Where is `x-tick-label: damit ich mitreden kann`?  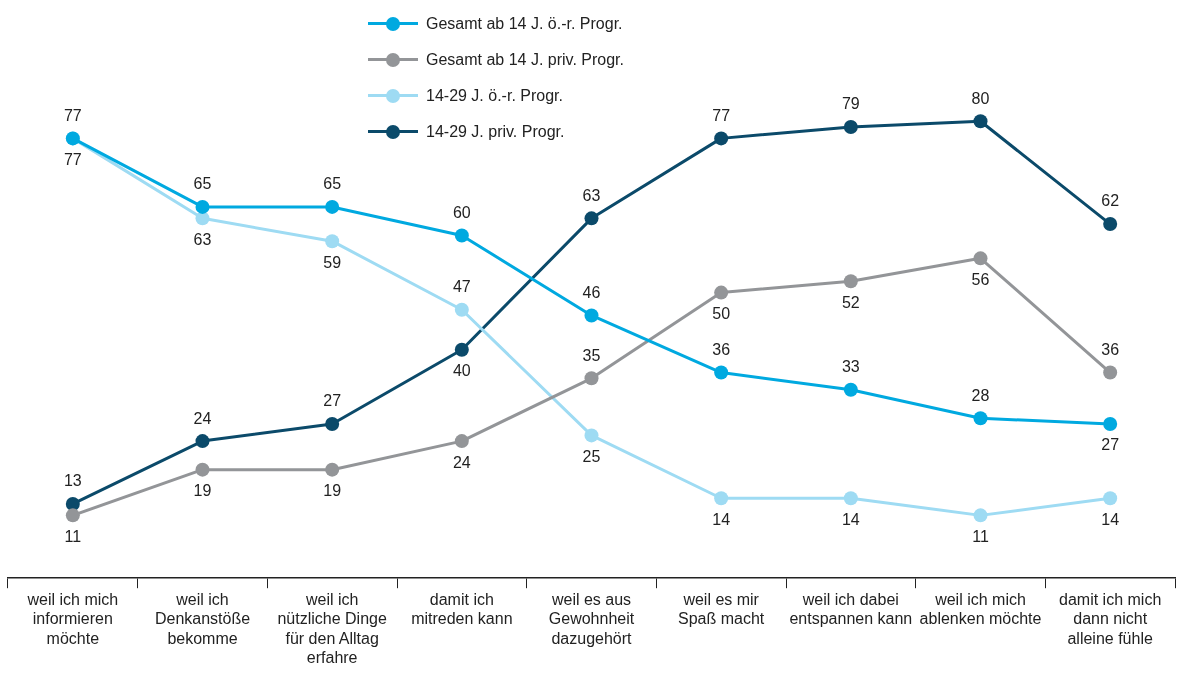 x-tick-label: damit ich mitreden kann is located at coordinates (462, 609).